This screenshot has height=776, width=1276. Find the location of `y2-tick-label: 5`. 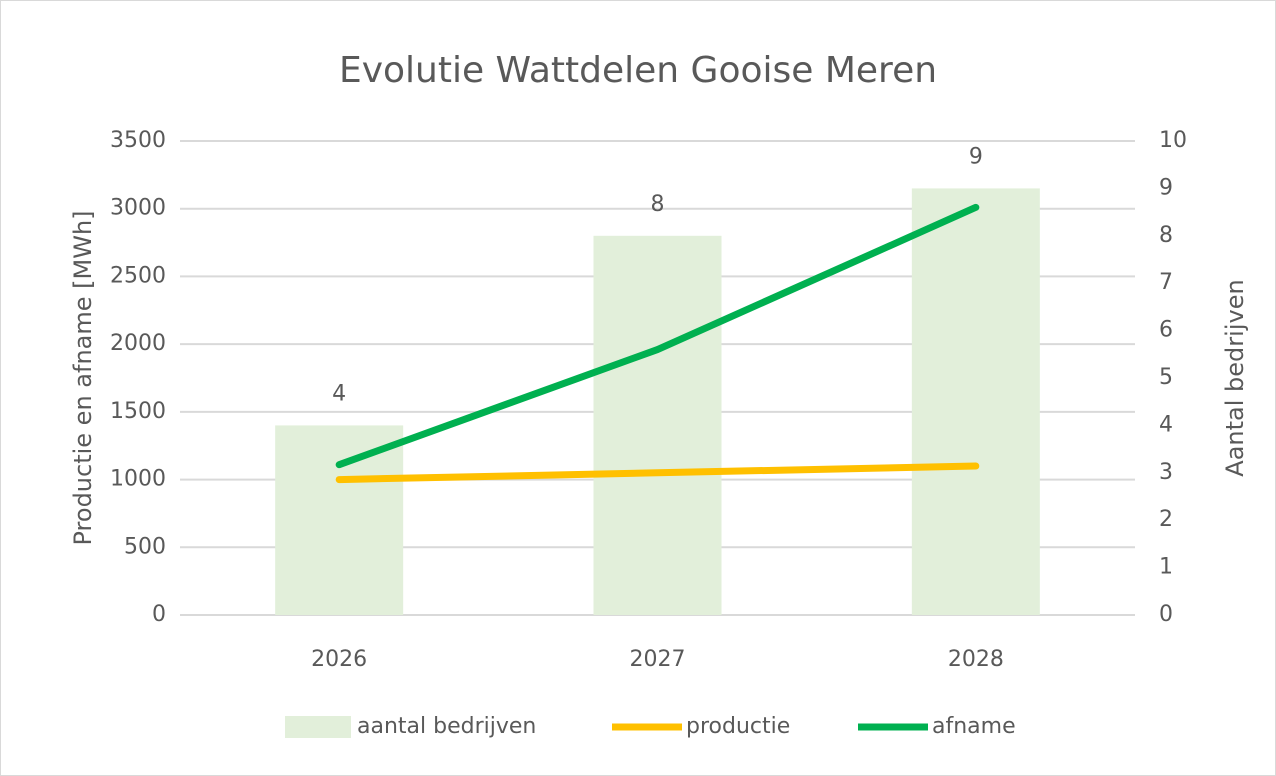

y2-tick-label: 5 is located at coordinates (1166, 377).